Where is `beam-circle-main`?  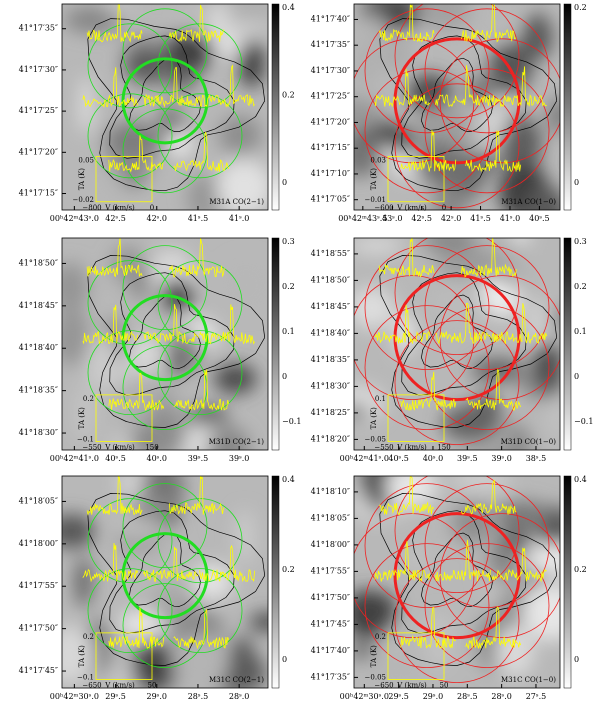 beam-circle-main is located at coordinates (457, 101).